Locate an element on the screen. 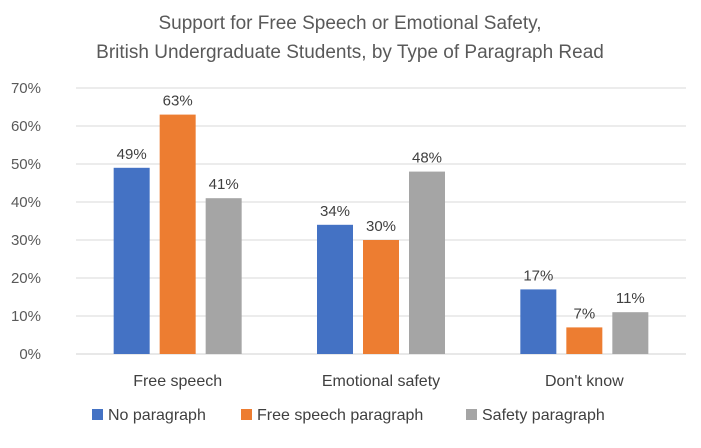 This screenshot has height=448, width=701. x-axis-category-labels: Free speech Emotional safety Don't know is located at coordinates (378, 381).